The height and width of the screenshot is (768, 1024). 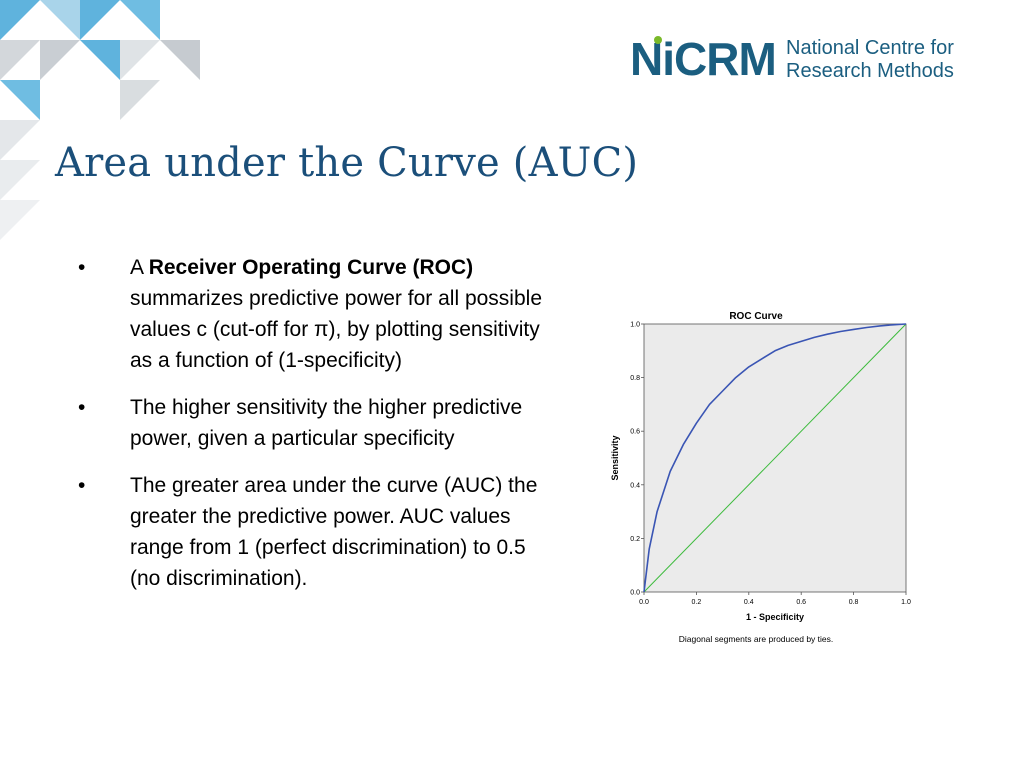 I want to click on x-tick-label: 0.6, so click(x=801, y=602).